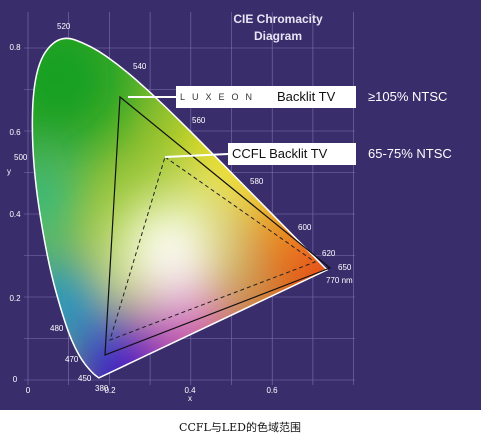 The width and height of the screenshot is (481, 440). Describe the element at coordinates (345, 267) in the screenshot. I see `wavelength-label: 650` at that location.